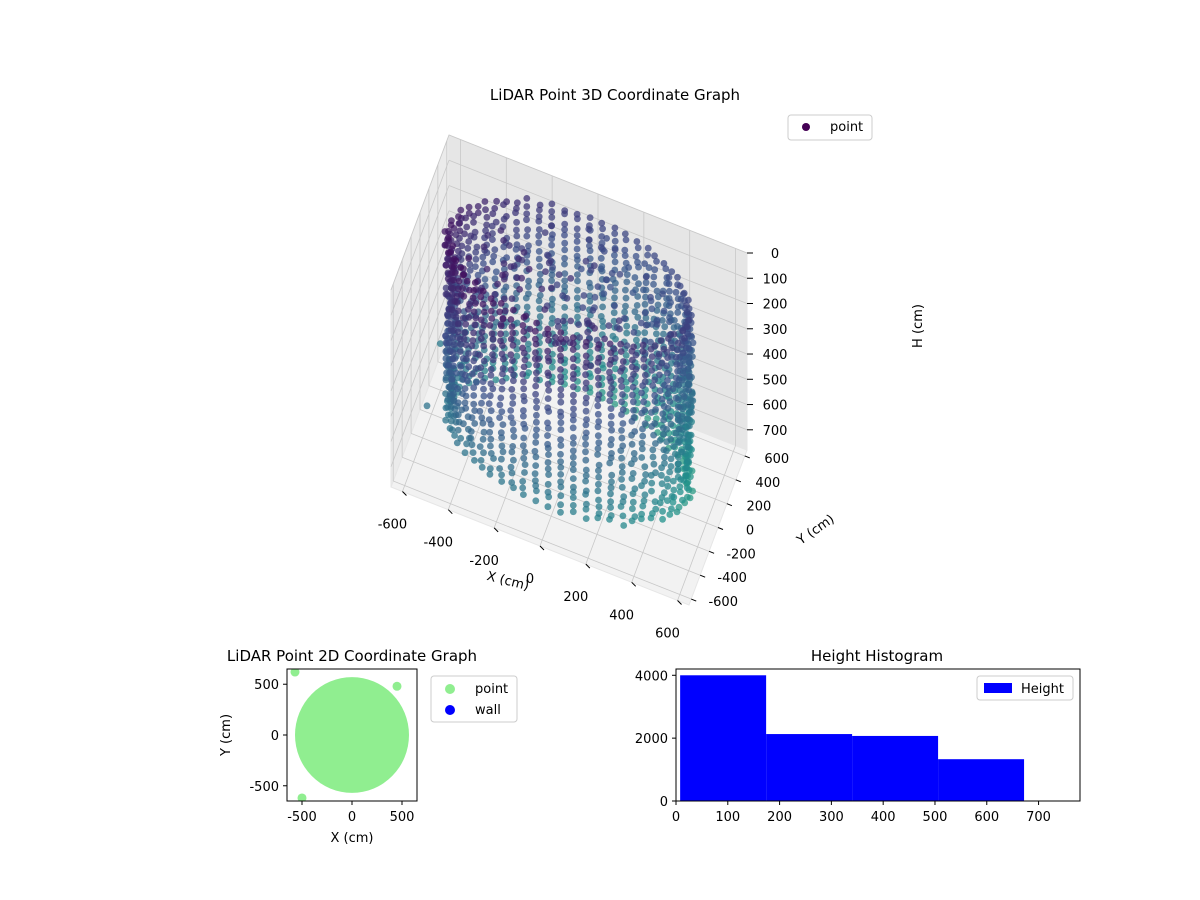 Image resolution: width=1200 pixels, height=900 pixels. Describe the element at coordinates (393, 525) in the screenshot. I see `chart-3d-xtick-label: -600` at that location.